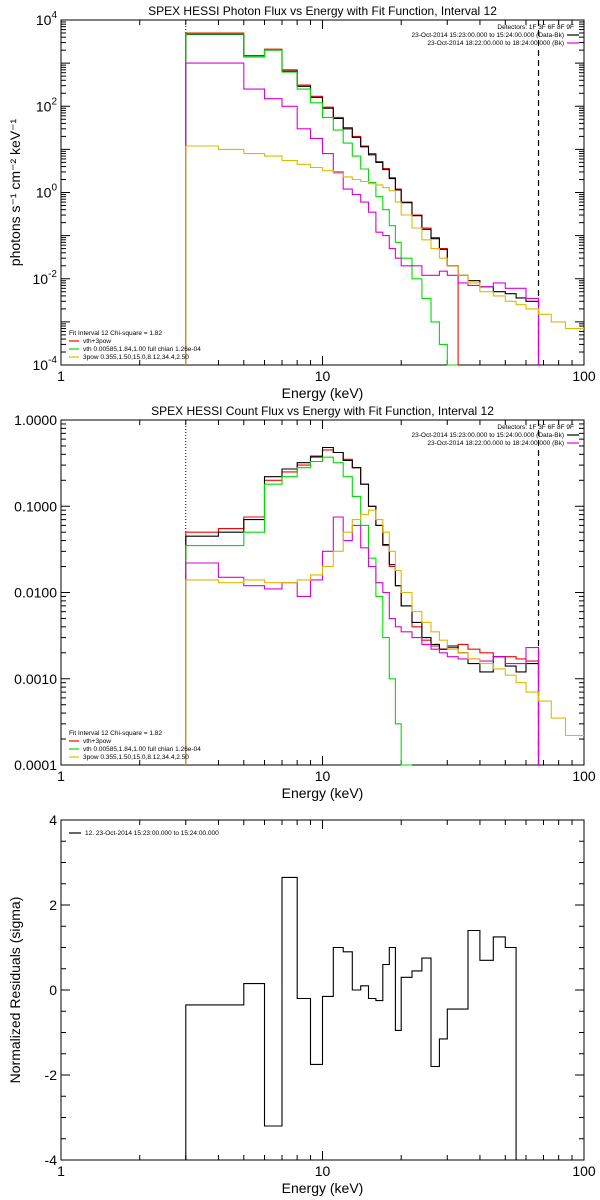 The width and height of the screenshot is (600, 1200). What do you see at coordinates (51, 1160) in the screenshot?
I see `y-tick-label: -4` at bounding box center [51, 1160].